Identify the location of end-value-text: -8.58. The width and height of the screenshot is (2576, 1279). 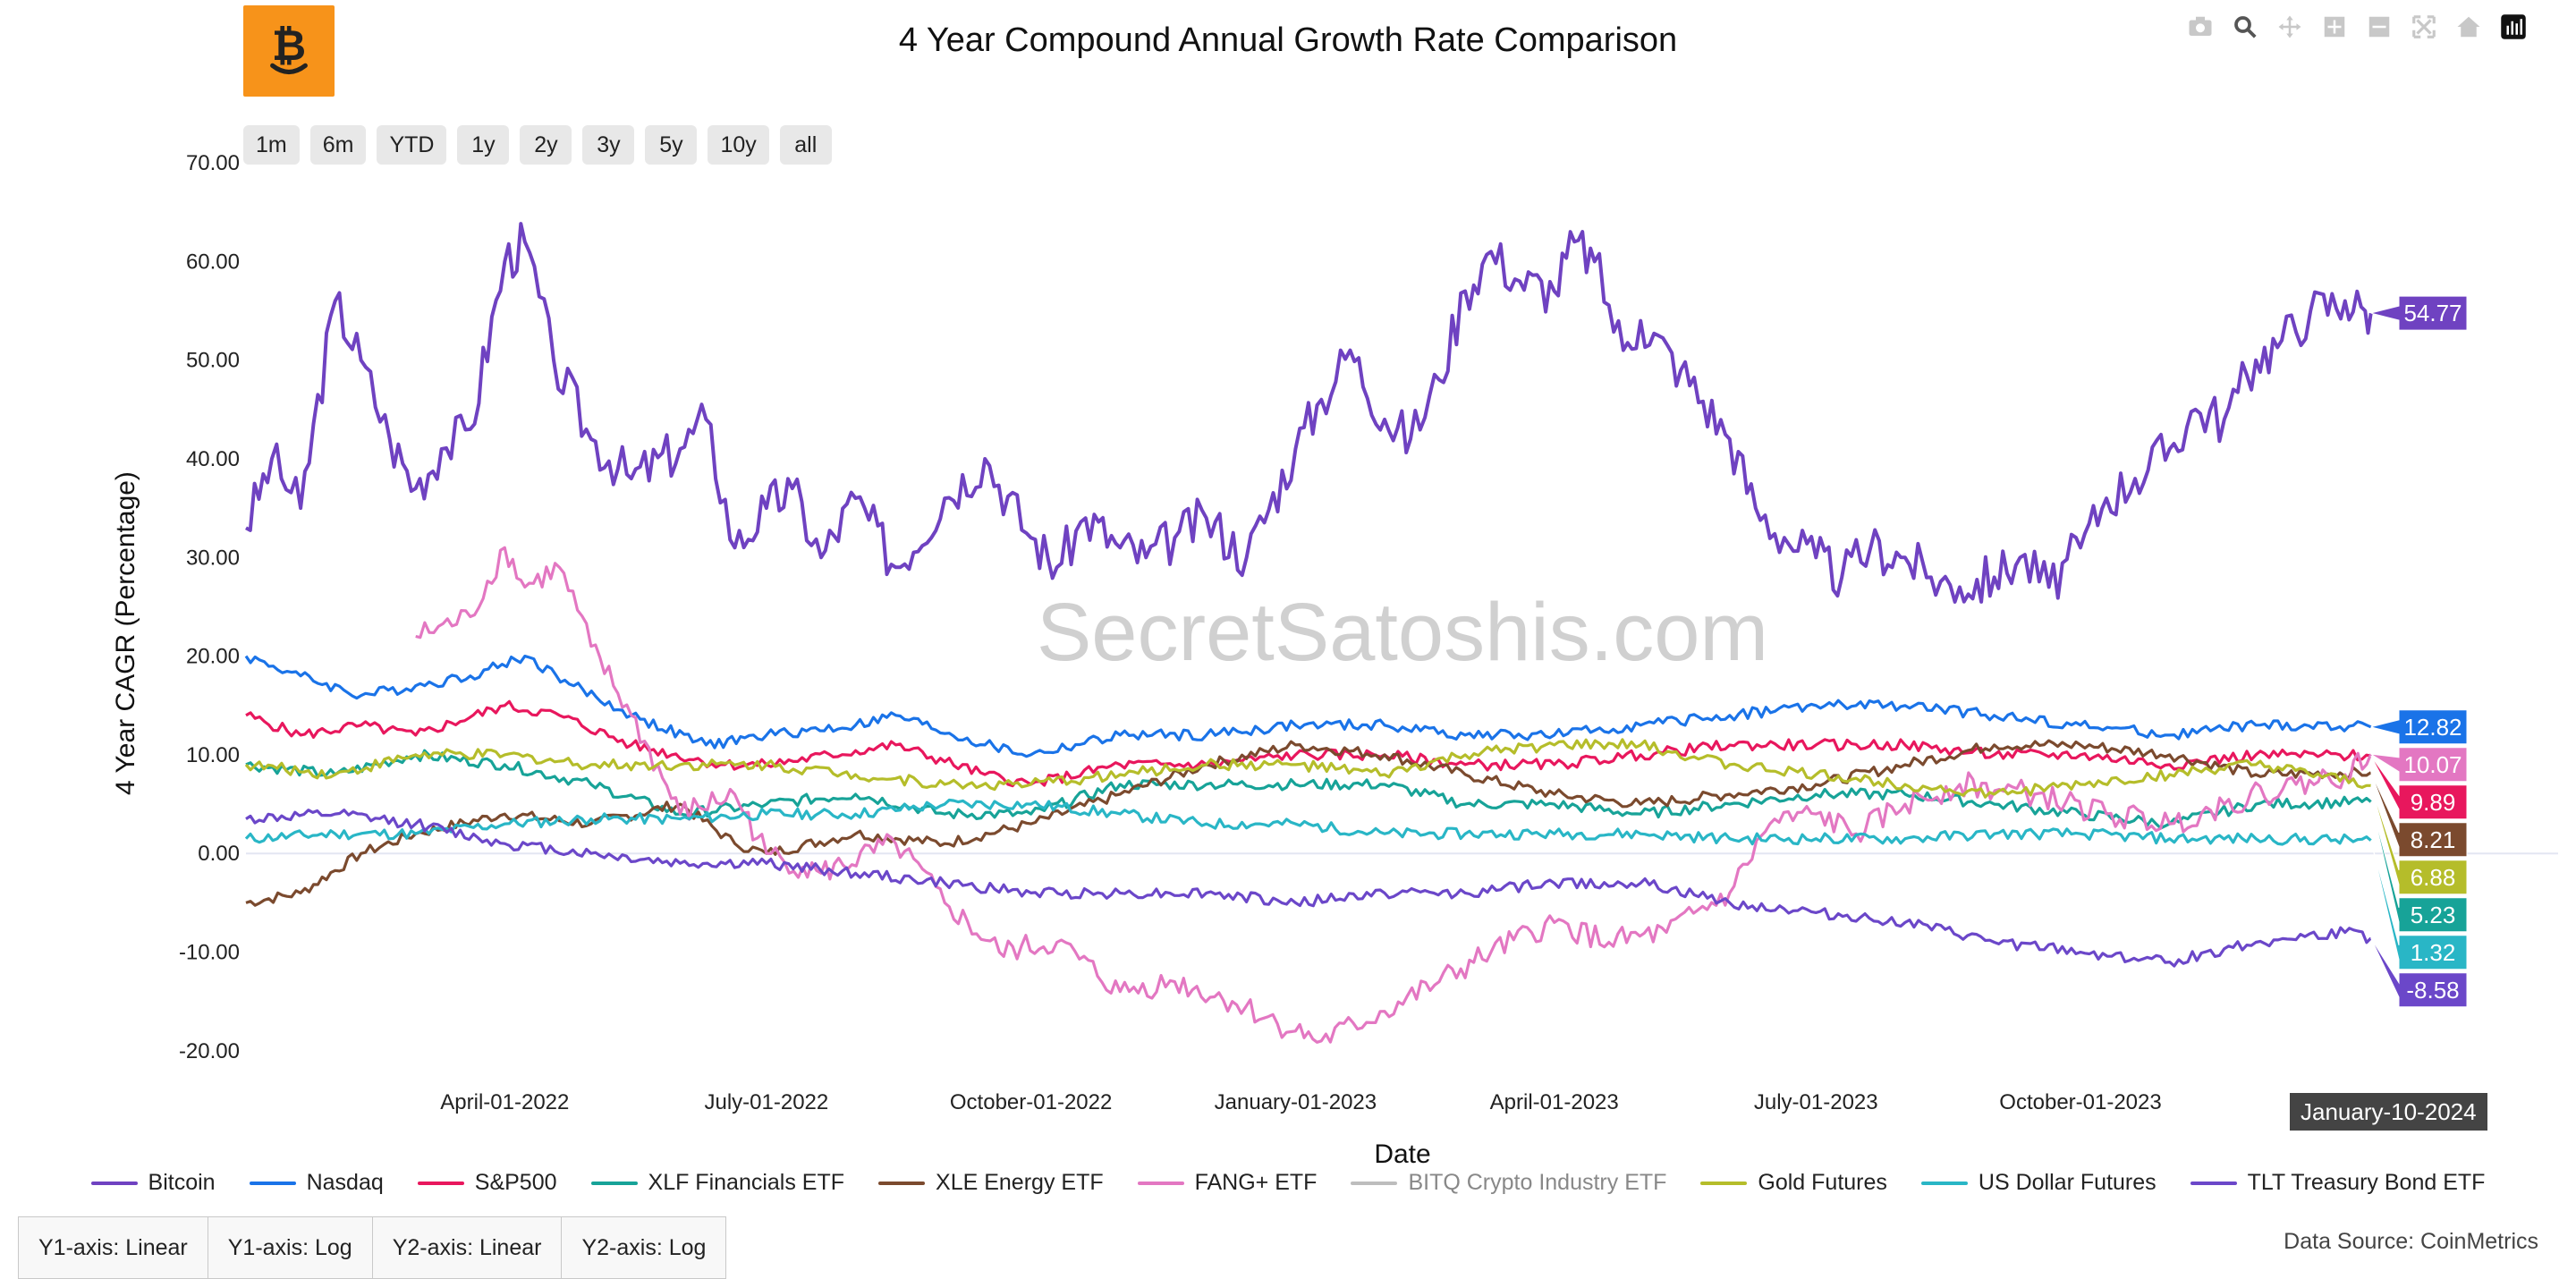
(2432, 991).